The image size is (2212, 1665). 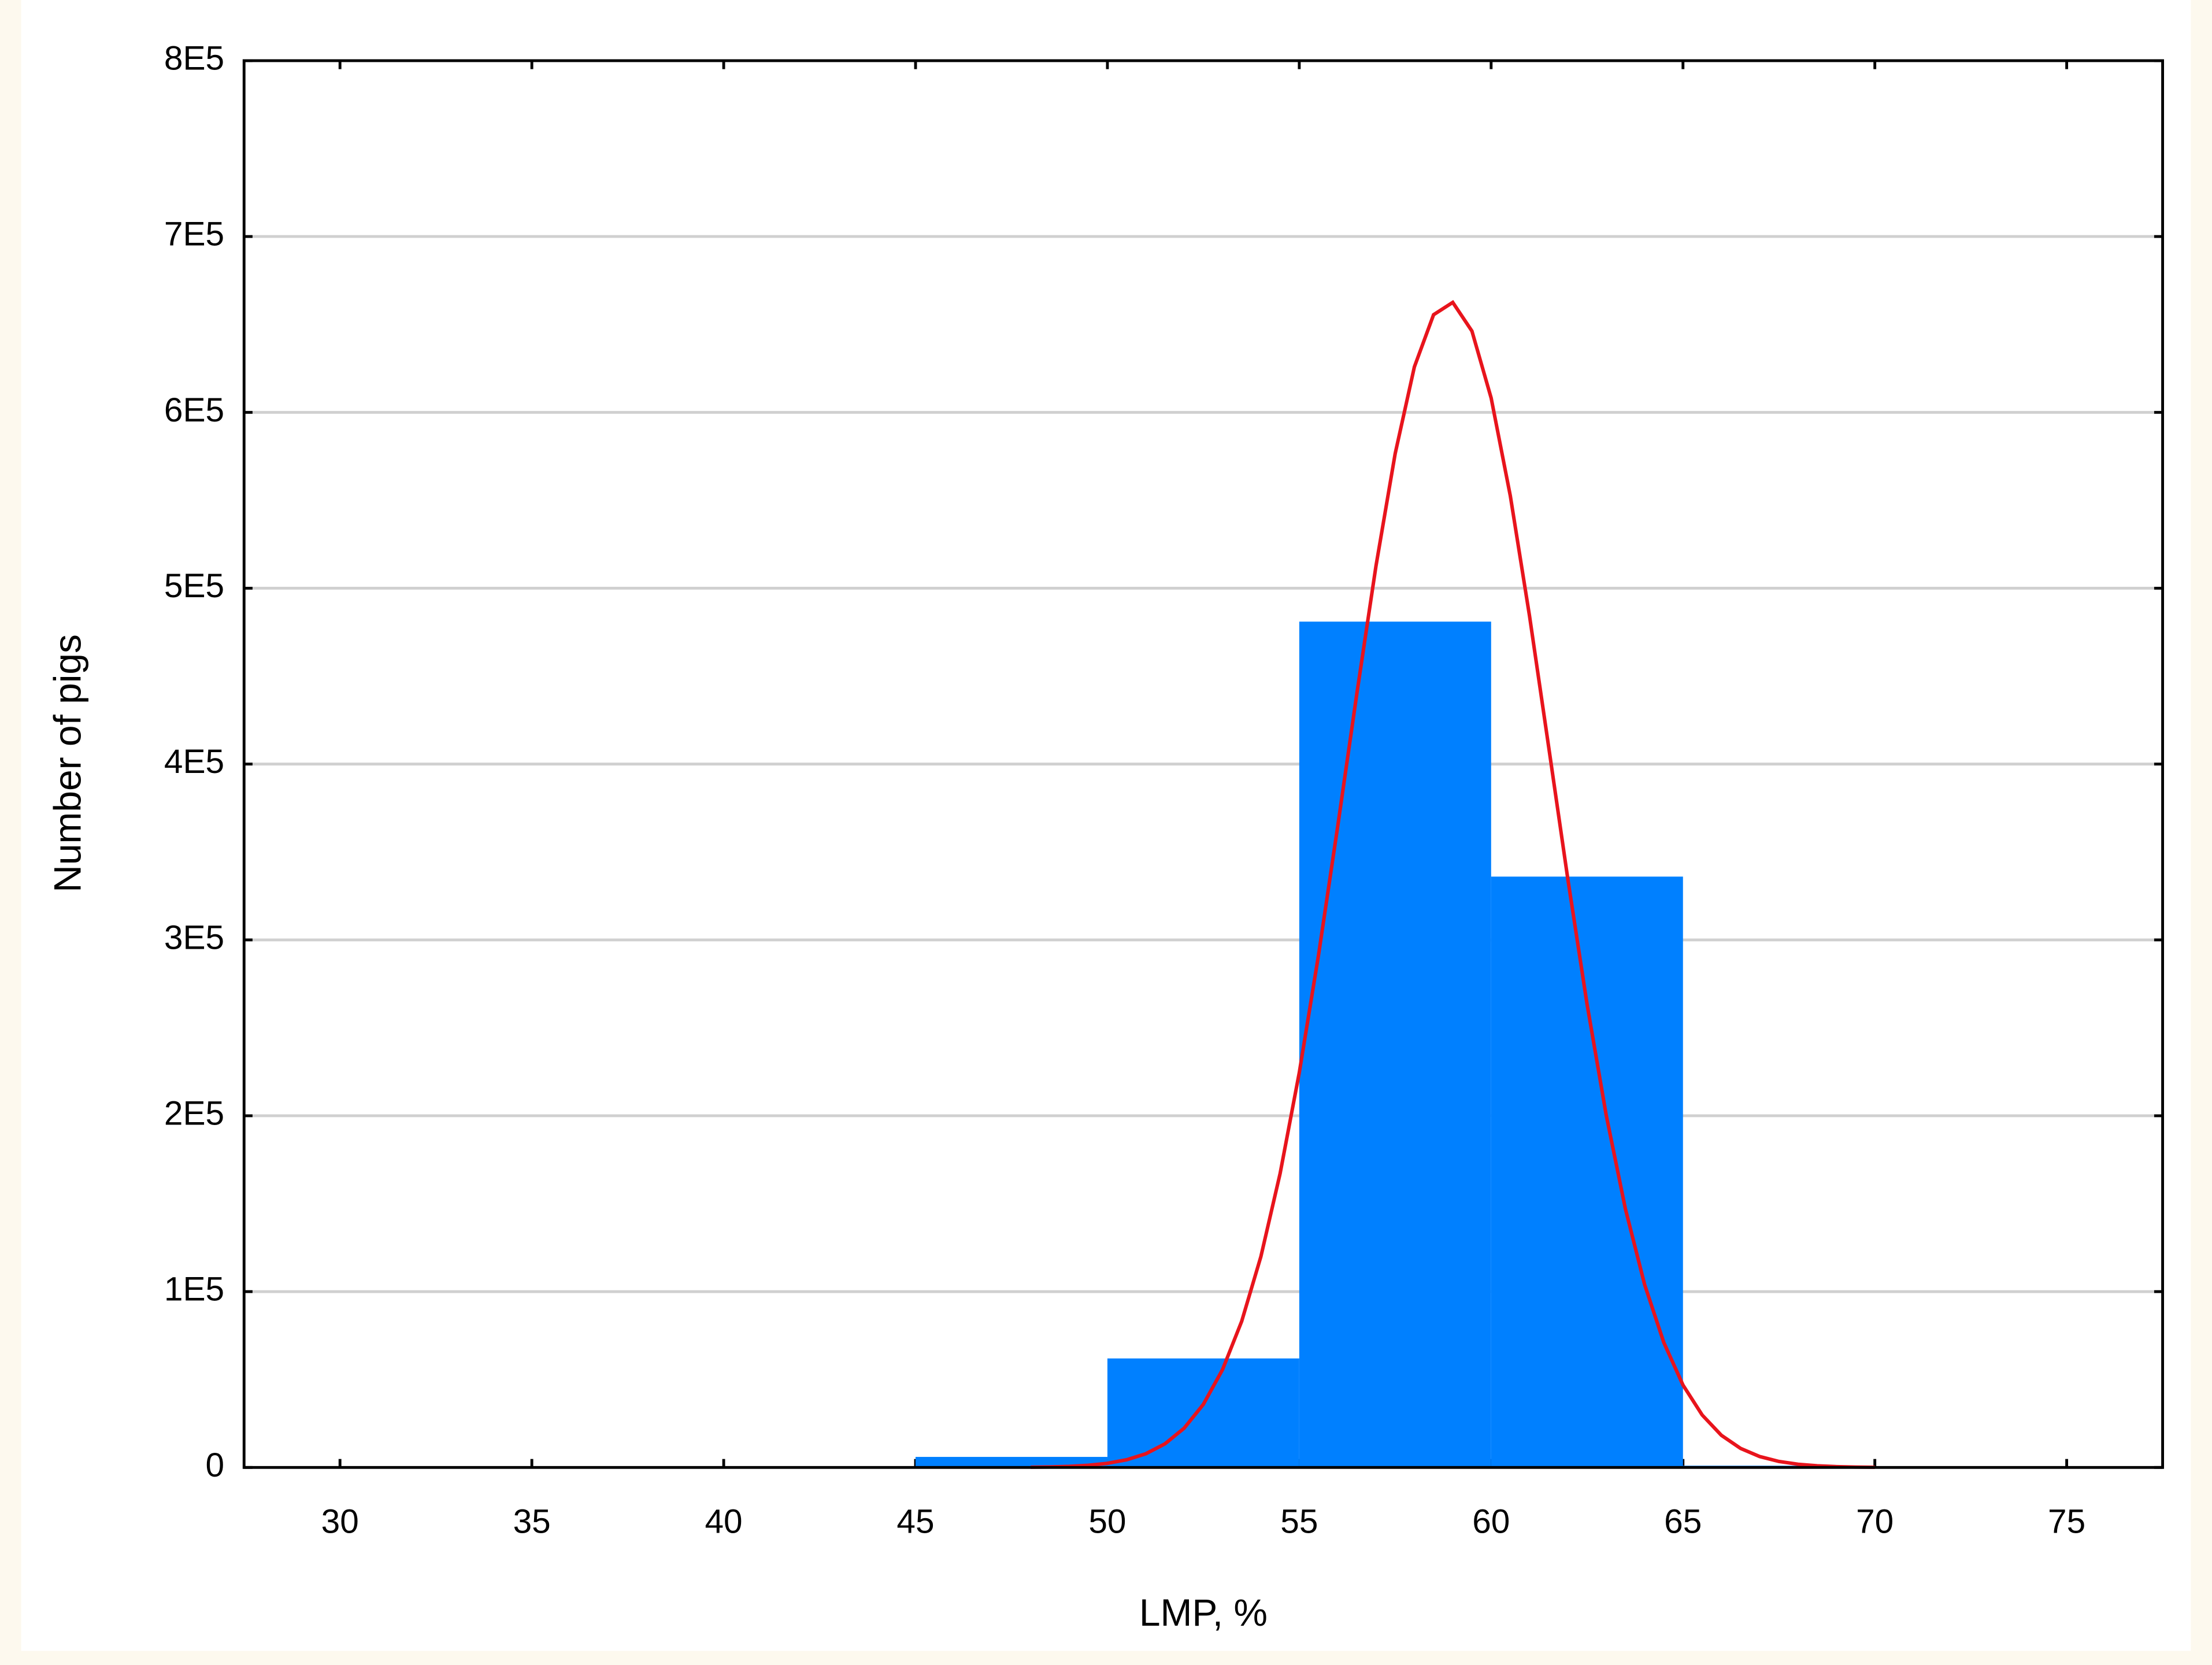 I want to click on x-tick-label: 30, so click(x=340, y=1521).